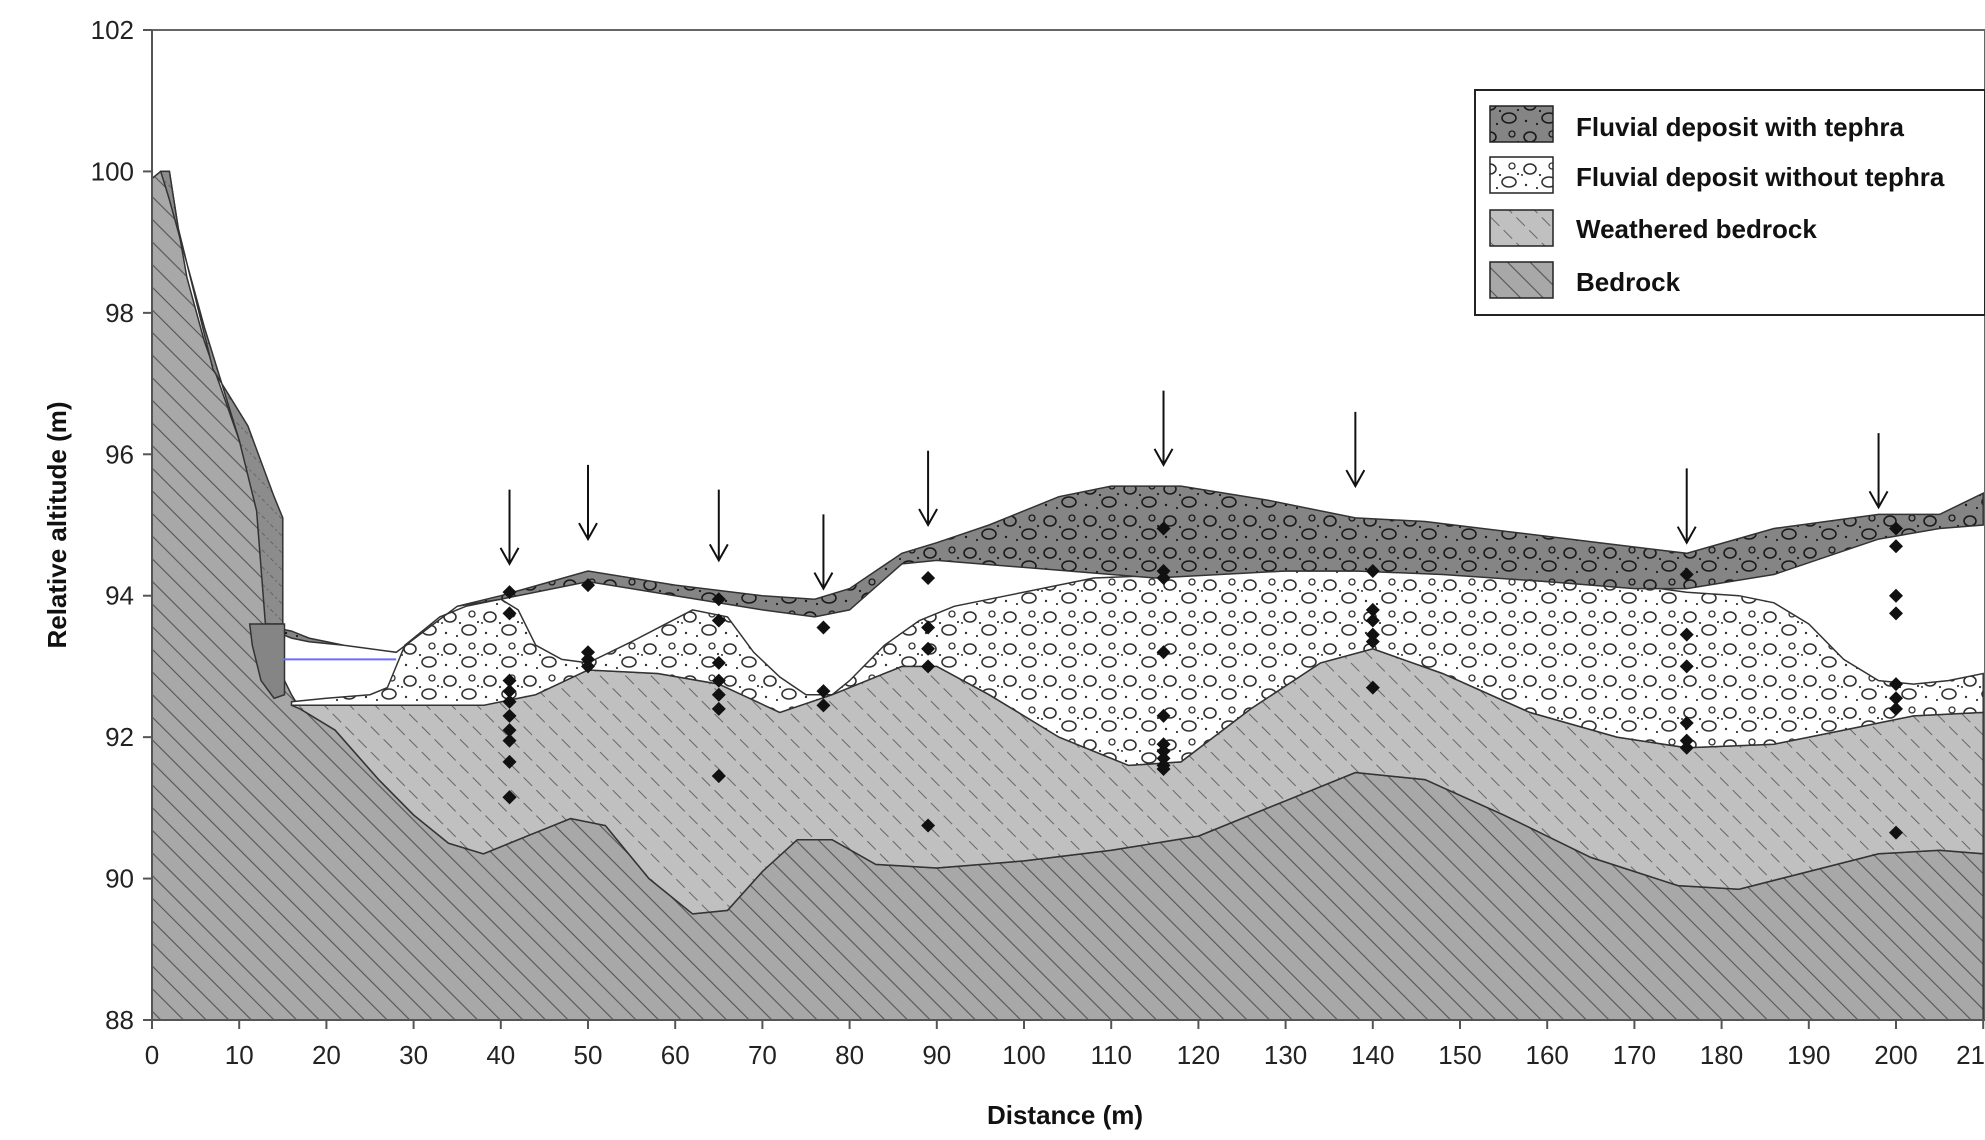 This screenshot has height=1140, width=1985. Describe the element at coordinates (1521, 124) in the screenshot. I see `legend-swatch-fluvial-with-tephra` at that location.